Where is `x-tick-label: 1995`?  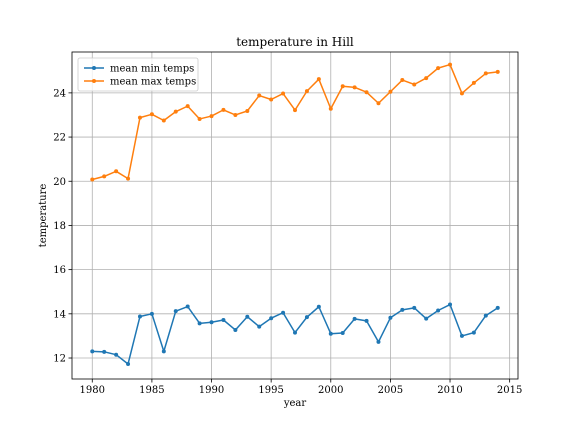
x-tick-label: 1995 is located at coordinates (270, 390).